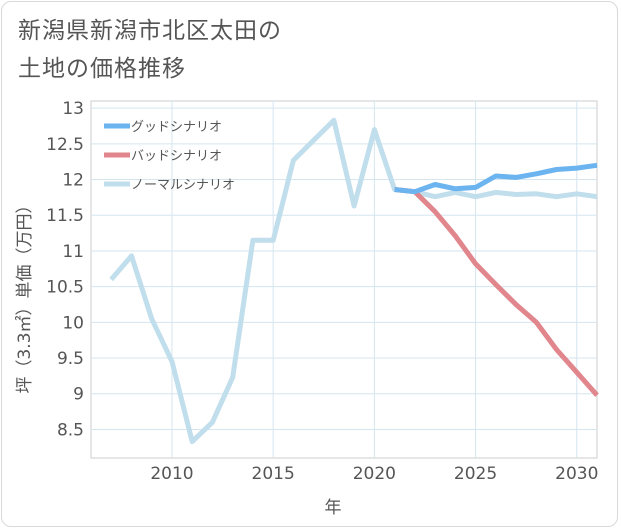  I want to click on chart-title-line-1: 新潟県新潟市北区太田の, so click(150, 31).